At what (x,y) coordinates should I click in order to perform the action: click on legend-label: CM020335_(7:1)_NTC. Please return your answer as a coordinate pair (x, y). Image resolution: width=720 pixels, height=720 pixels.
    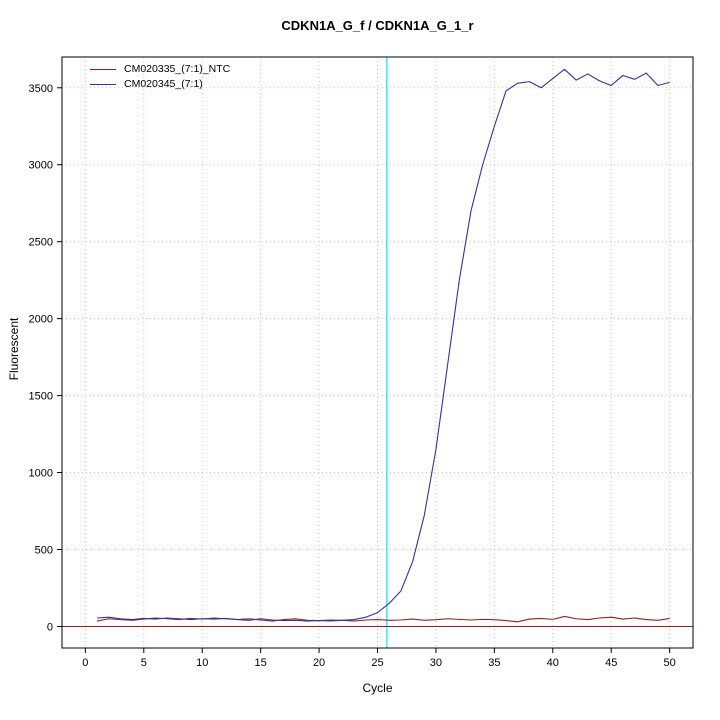
    Looking at the image, I should click on (177, 69).